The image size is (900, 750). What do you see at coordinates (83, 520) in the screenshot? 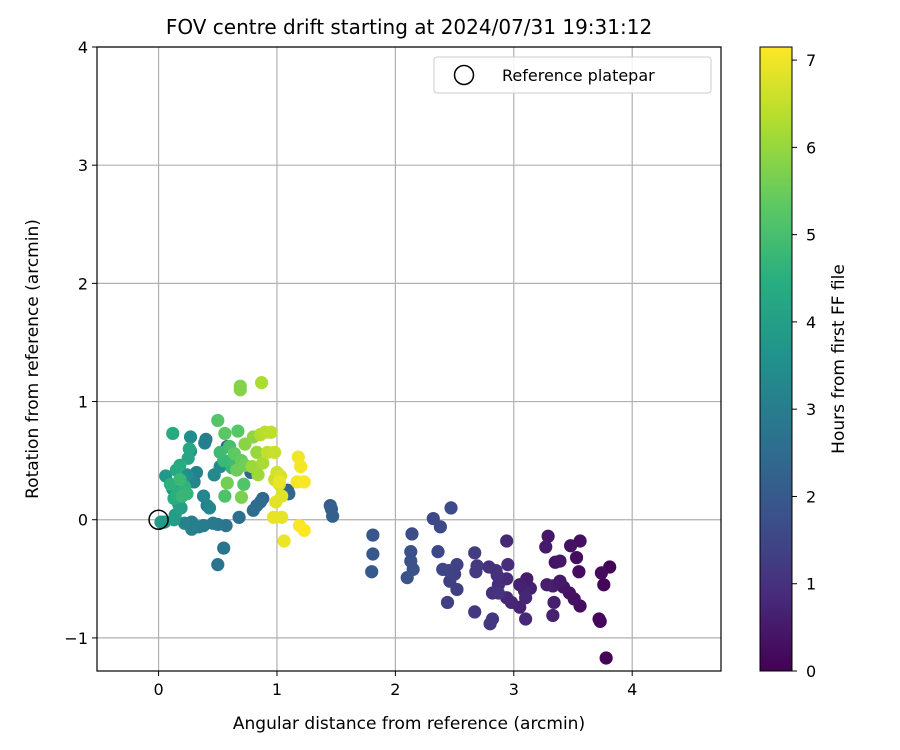
I see `y-tick-label: 0` at bounding box center [83, 520].